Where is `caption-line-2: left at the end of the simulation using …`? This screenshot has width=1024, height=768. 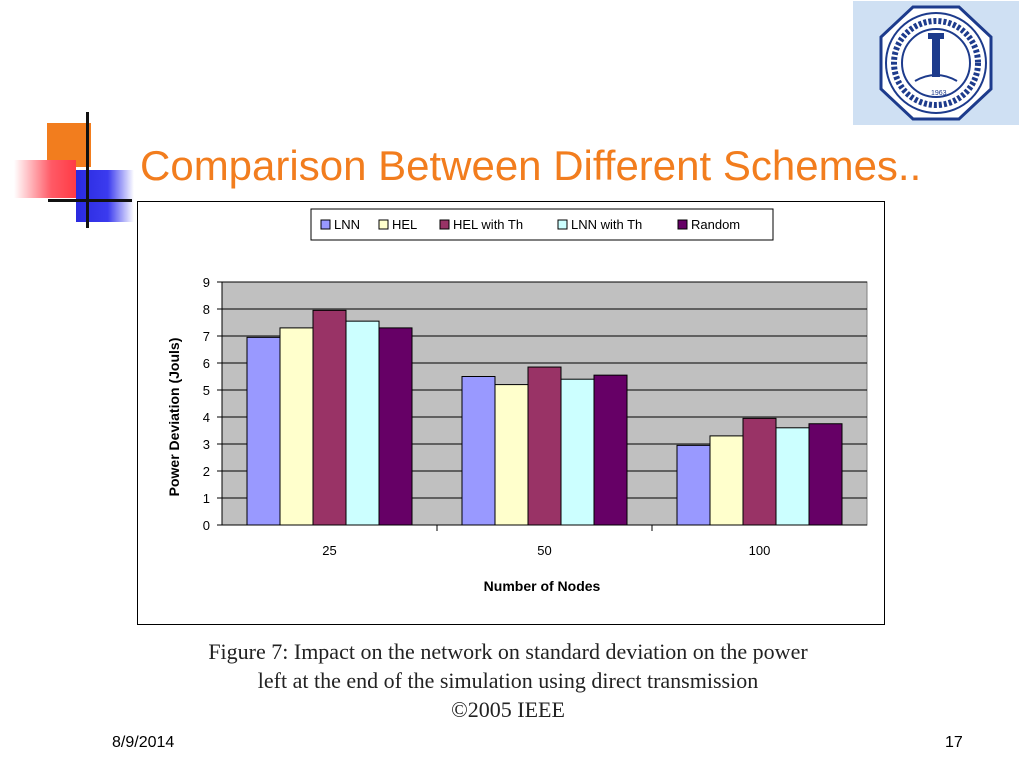 caption-line-2: left at the end of the simulation using … is located at coordinates (508, 680).